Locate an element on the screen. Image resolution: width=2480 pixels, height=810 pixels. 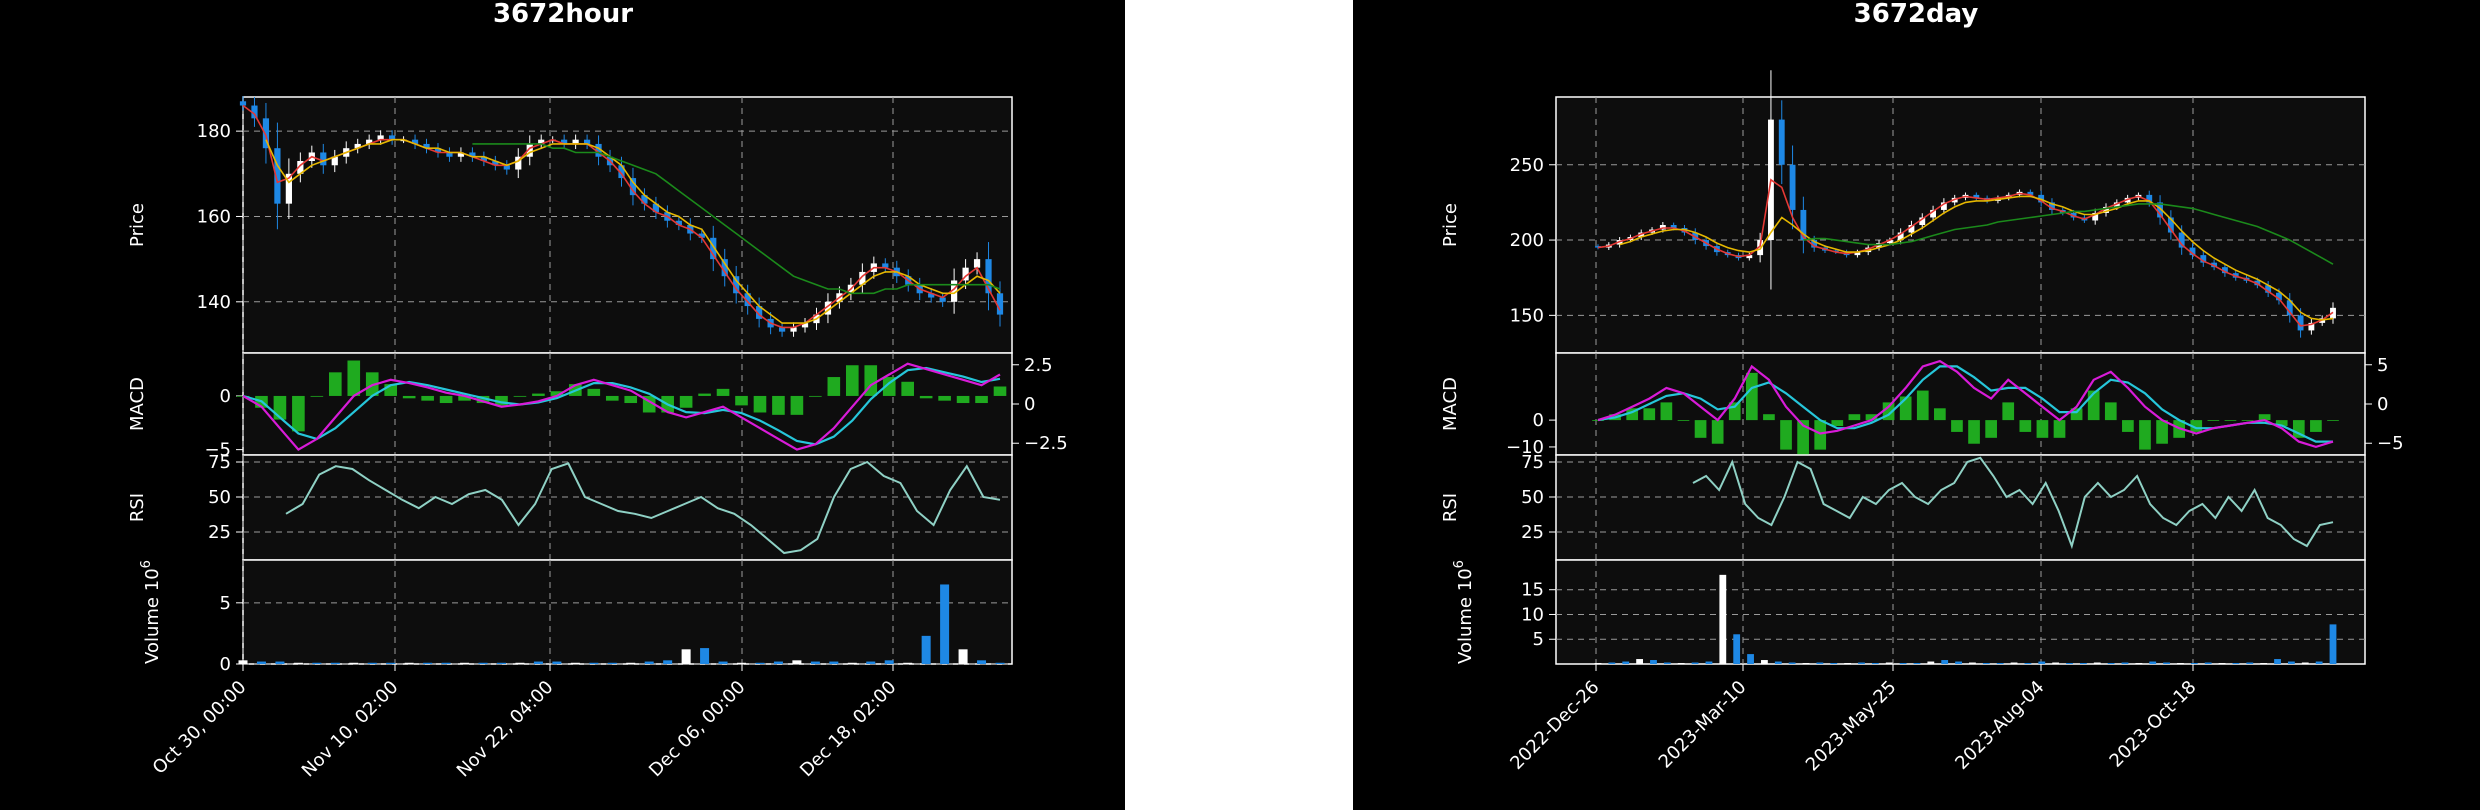
macd-right-tick-label-2: 2.5 is located at coordinates (1038, 365).